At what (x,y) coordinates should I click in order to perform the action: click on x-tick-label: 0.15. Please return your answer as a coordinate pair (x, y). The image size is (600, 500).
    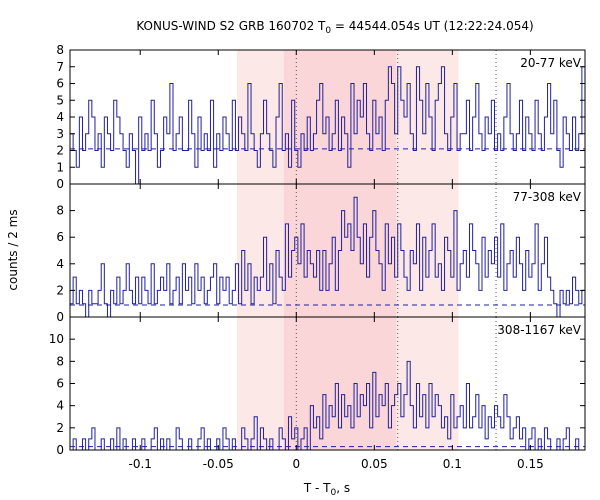
    Looking at the image, I should click on (530, 464).